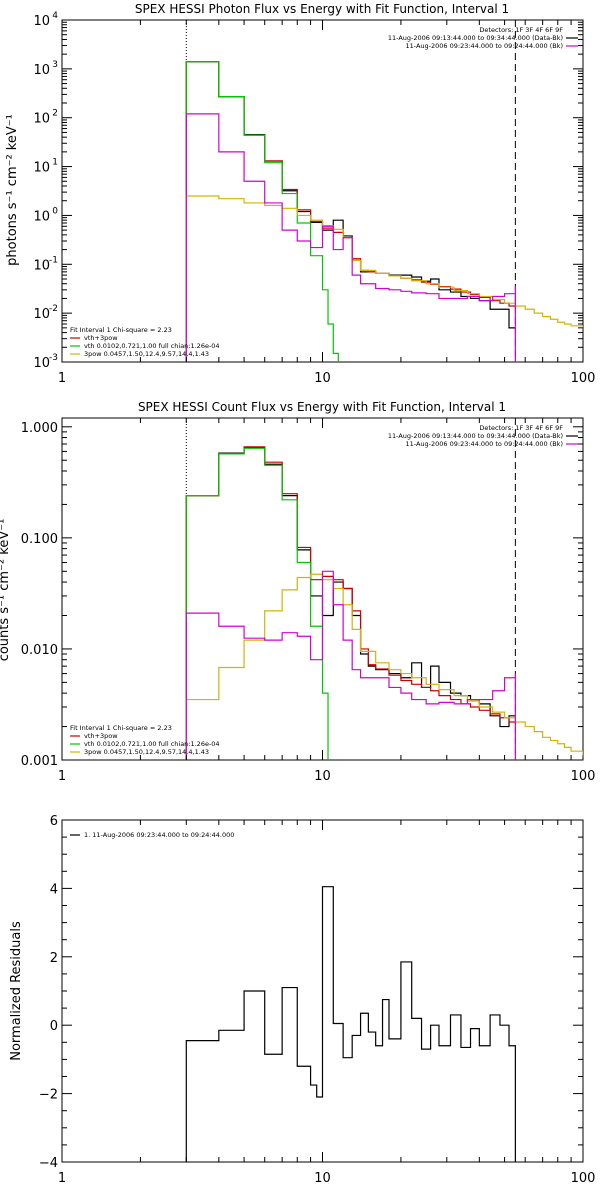 This screenshot has width=600, height=1200. What do you see at coordinates (48, 1163) in the screenshot?
I see `residuals-y-tick-label: −4` at bounding box center [48, 1163].